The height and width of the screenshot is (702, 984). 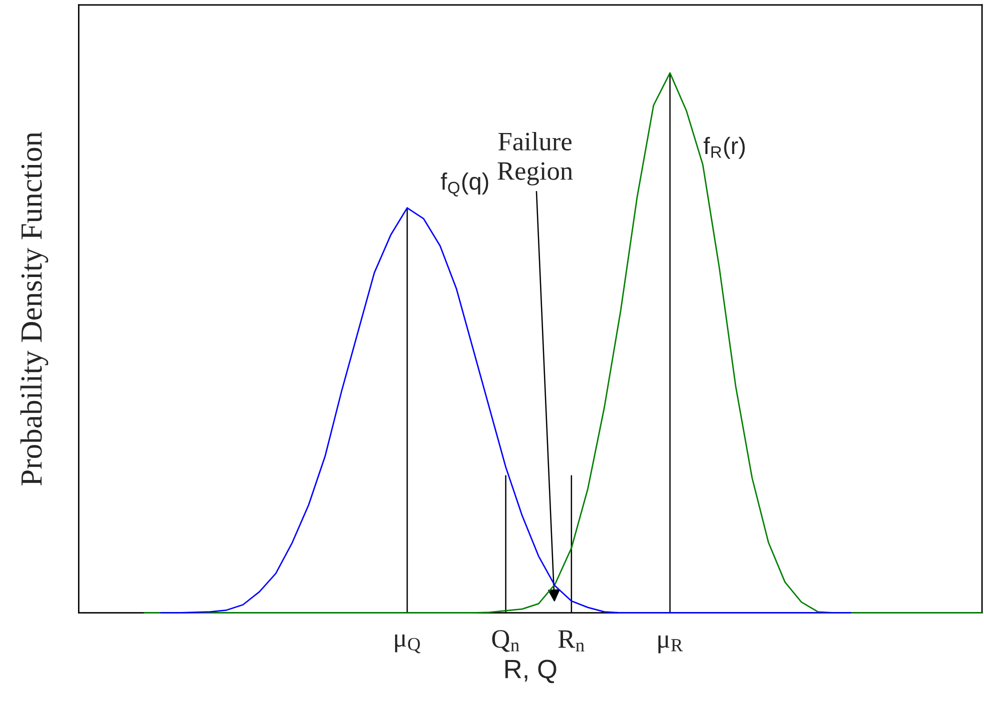 I want to click on x-tick-label: R$_{n}$, so click(x=571, y=641).